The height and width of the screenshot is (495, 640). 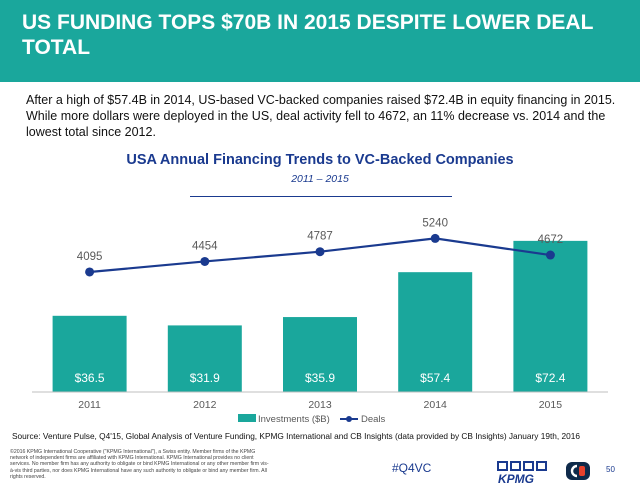 What do you see at coordinates (550, 316) in the screenshot?
I see `bar-2015` at bounding box center [550, 316].